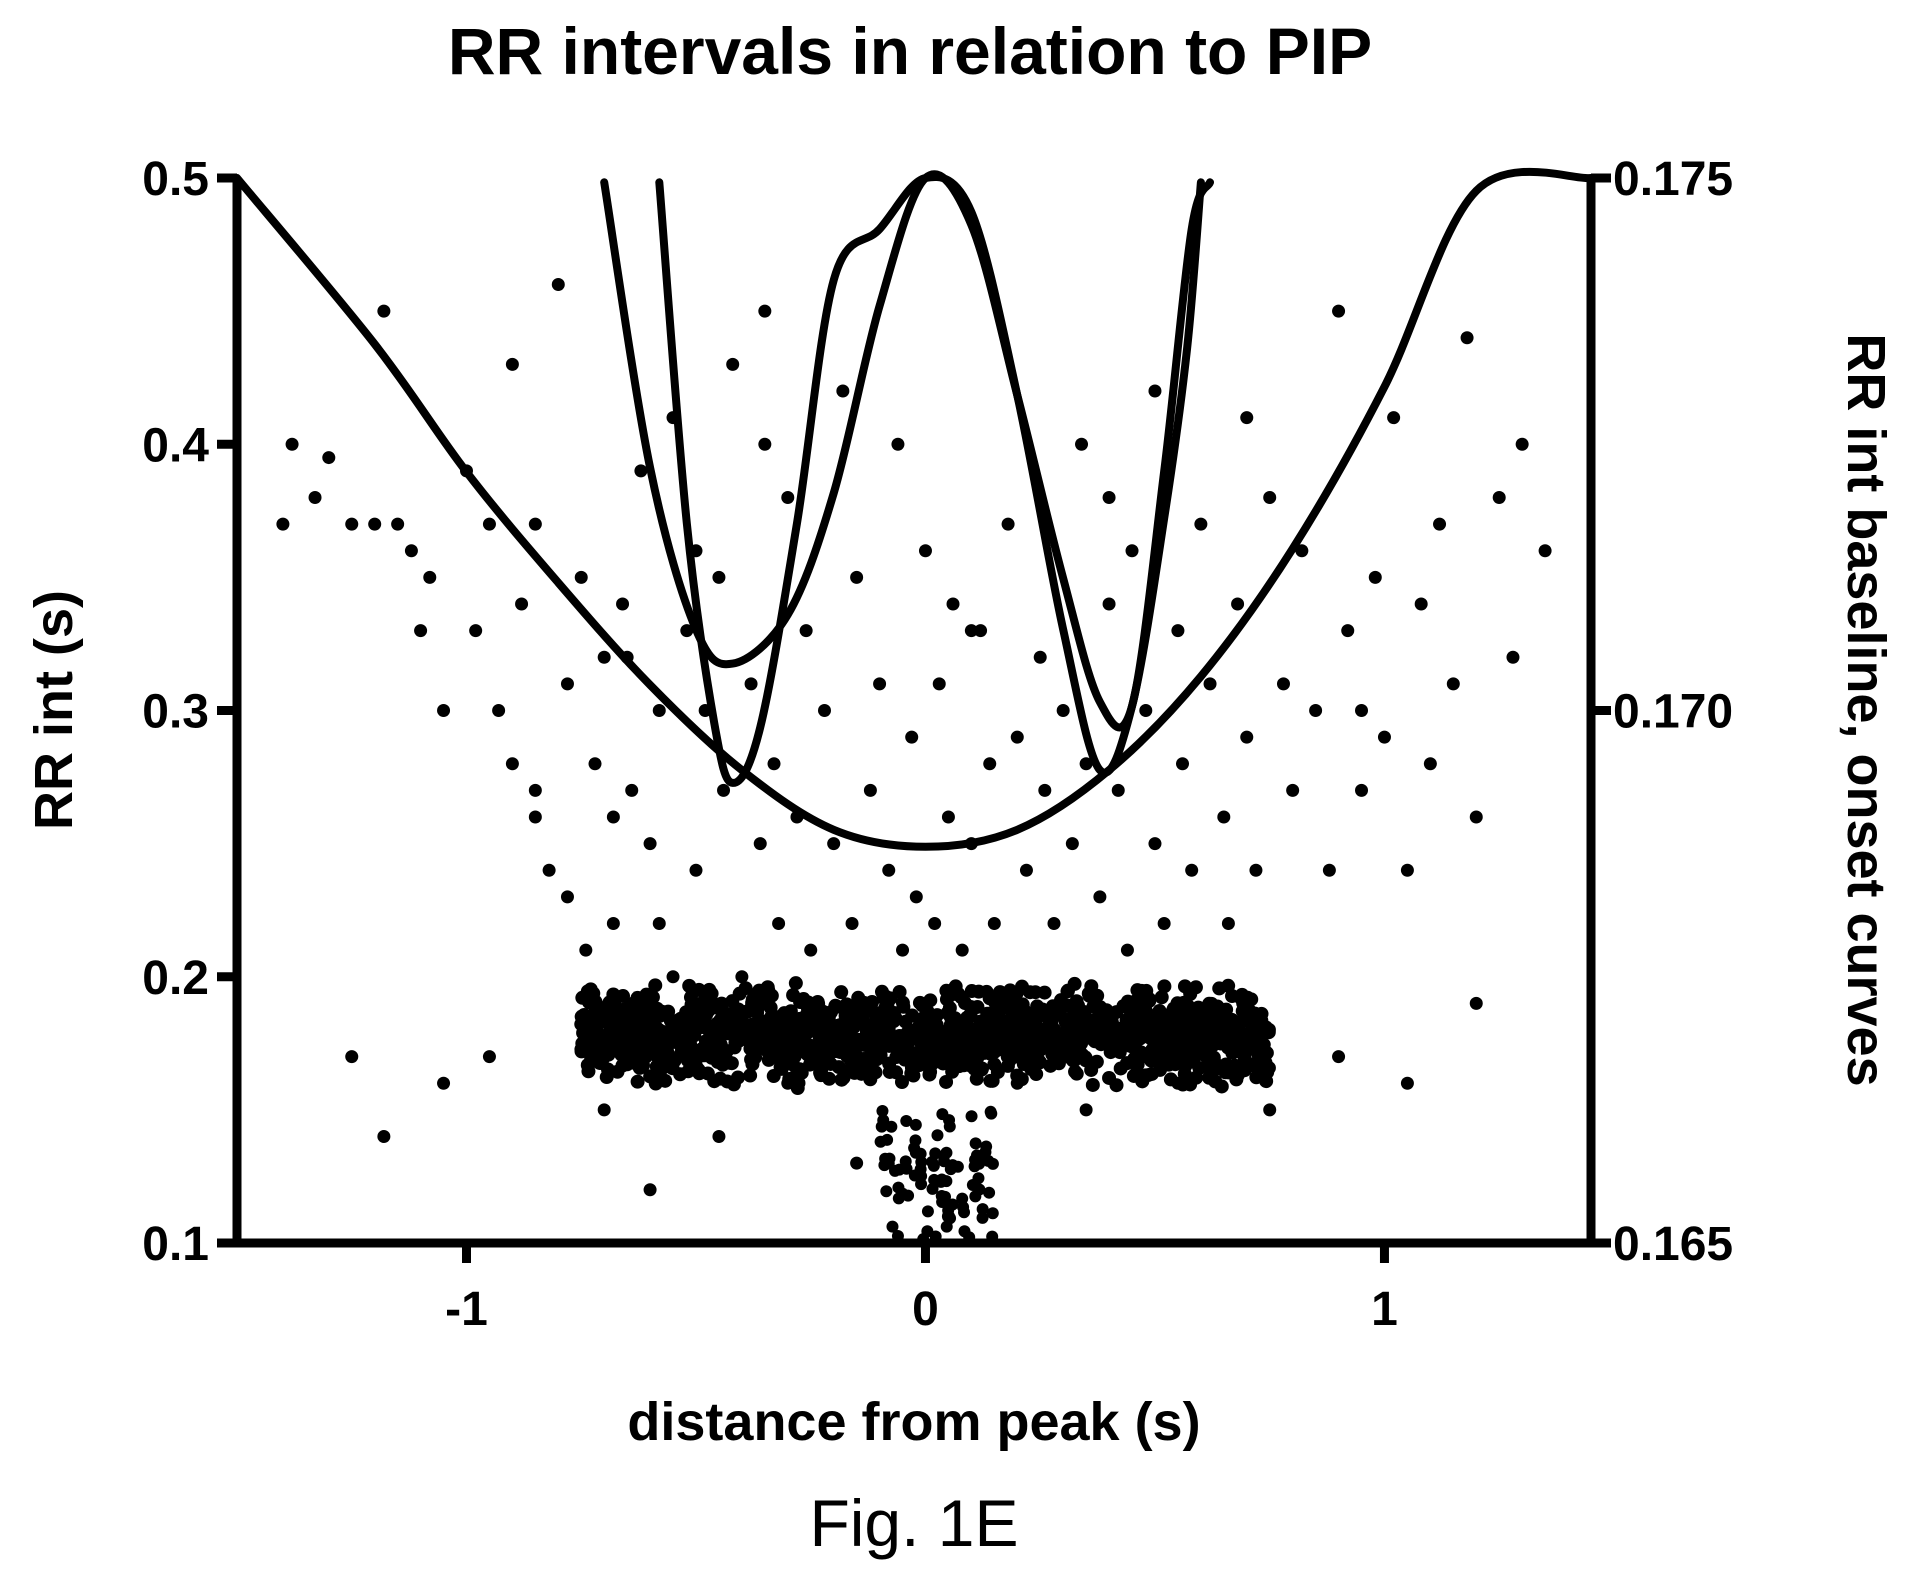 This screenshot has width=1919, height=1571. What do you see at coordinates (175, 712) in the screenshot?
I see `y-tick-label: 0.3` at bounding box center [175, 712].